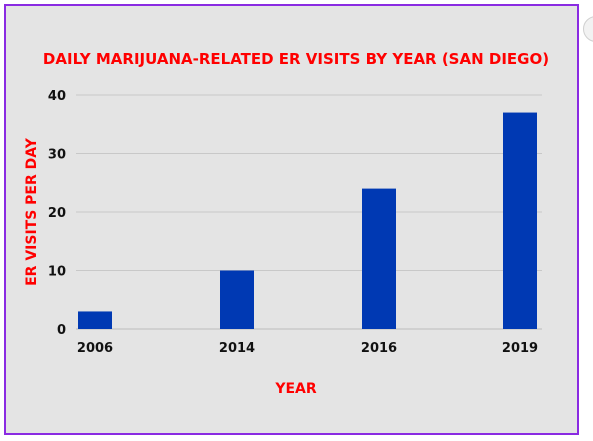  What do you see at coordinates (57, 272) in the screenshot?
I see `y-tick-label: 10` at bounding box center [57, 272].